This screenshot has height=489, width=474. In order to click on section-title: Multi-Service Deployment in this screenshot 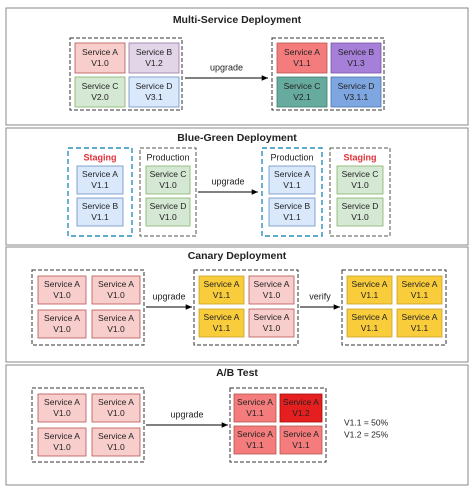, I will do `click(237, 20)`.